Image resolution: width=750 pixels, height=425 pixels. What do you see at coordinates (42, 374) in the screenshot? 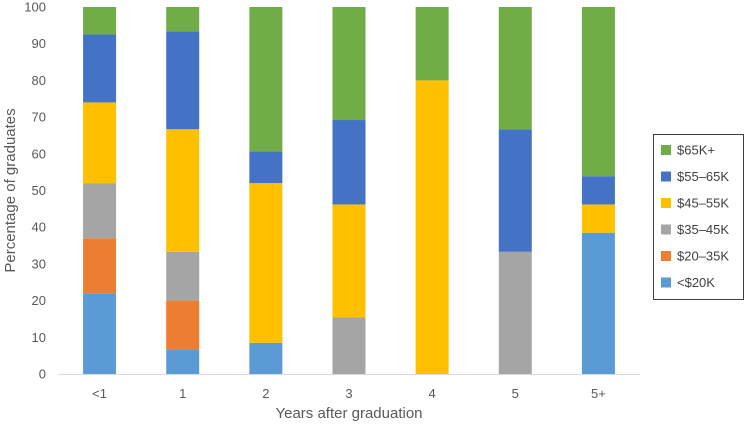
I see `y-tick-label: 0` at bounding box center [42, 374].